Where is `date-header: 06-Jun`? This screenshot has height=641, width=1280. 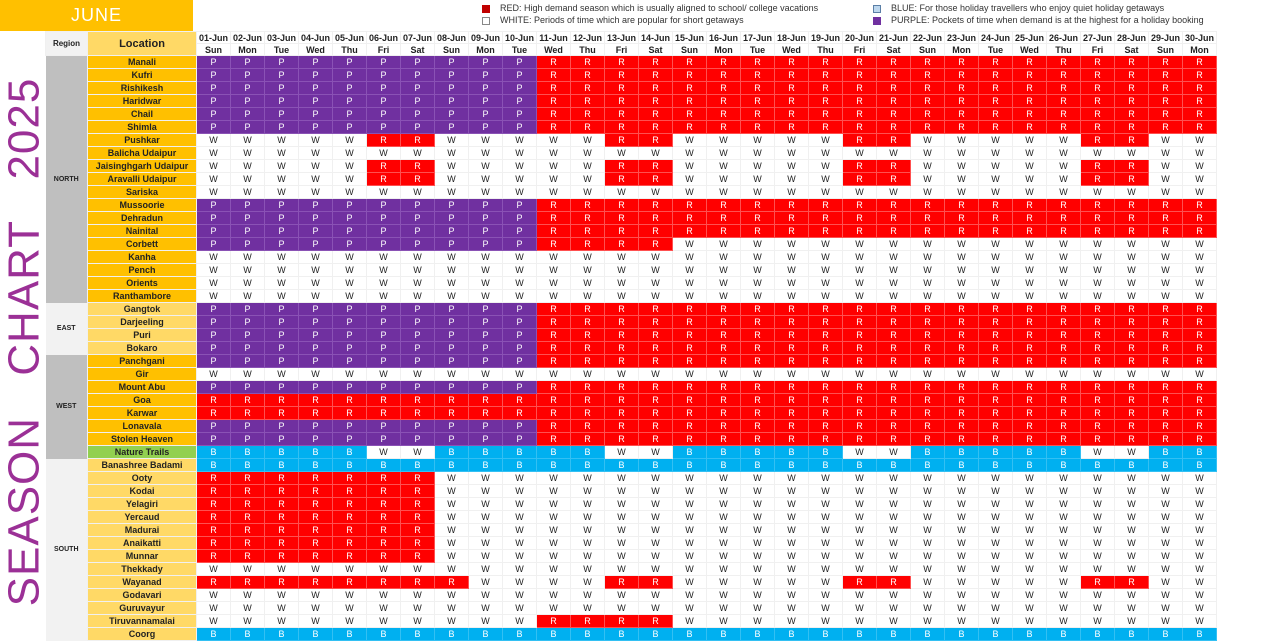 date-header: 06-Jun is located at coordinates (383, 37).